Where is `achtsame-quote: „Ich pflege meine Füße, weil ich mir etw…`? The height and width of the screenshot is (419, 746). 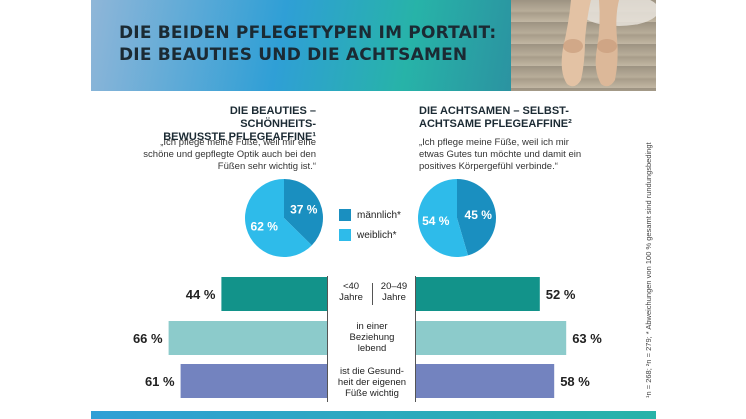
achtsame-quote: „Ich pflege meine Füße, weil ich mir etw… is located at coordinates (519, 155).